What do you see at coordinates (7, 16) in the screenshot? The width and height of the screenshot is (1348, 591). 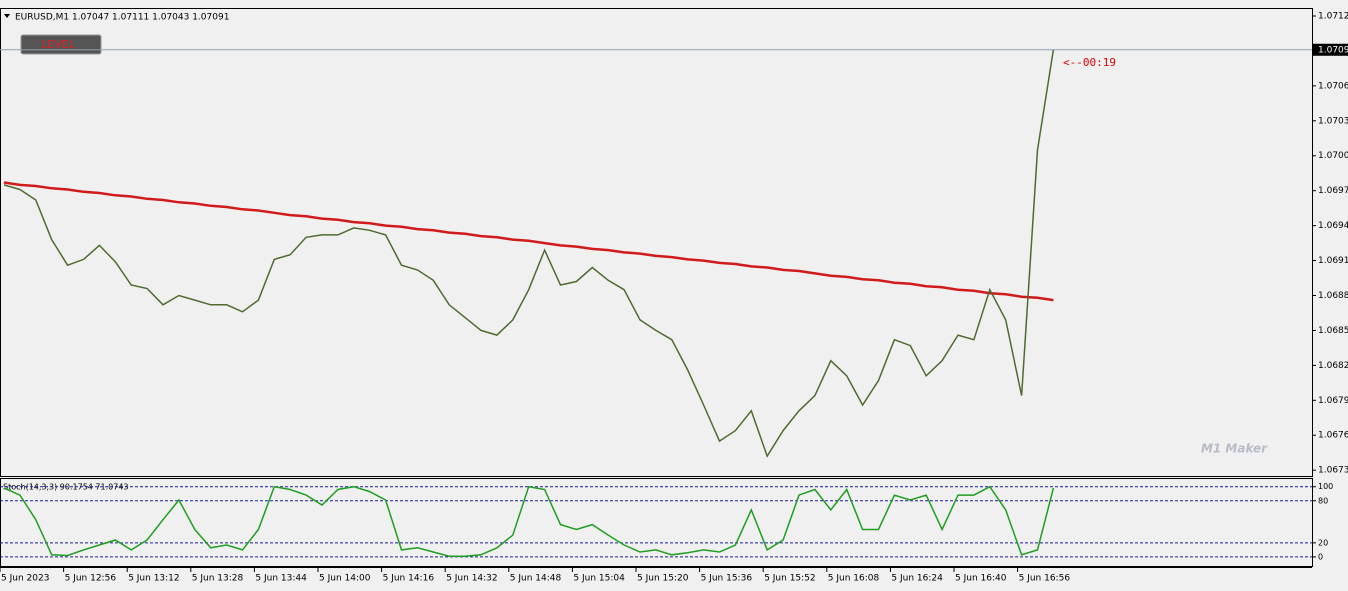 I see `menu-arrow` at bounding box center [7, 16].